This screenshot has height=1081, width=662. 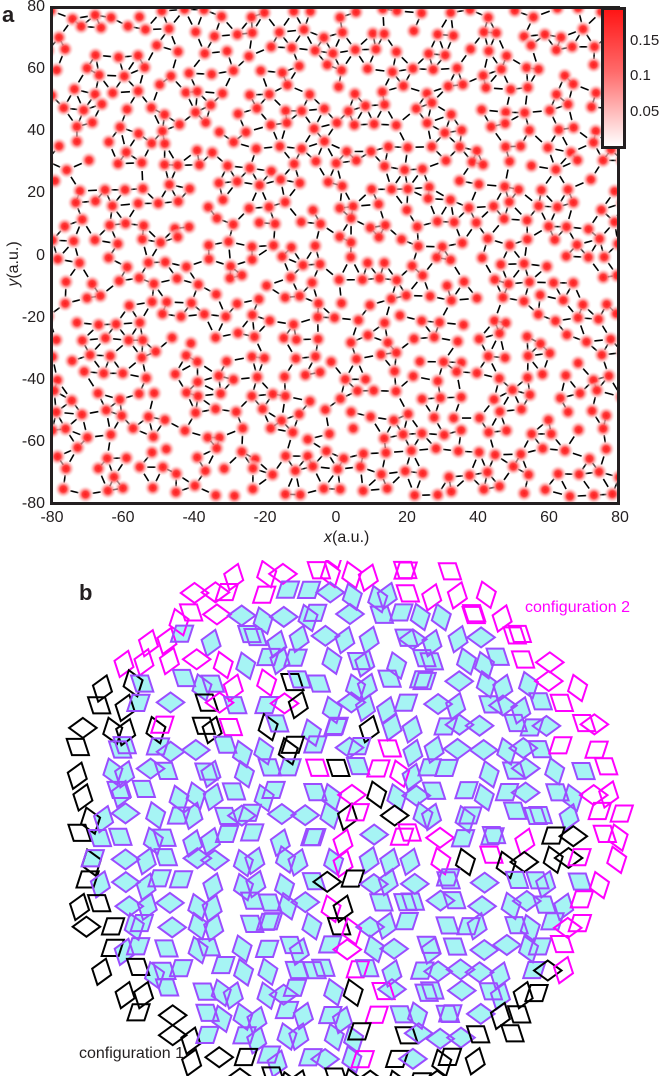 I want to click on x-axis-unit: (a.u.), so click(x=350, y=537).